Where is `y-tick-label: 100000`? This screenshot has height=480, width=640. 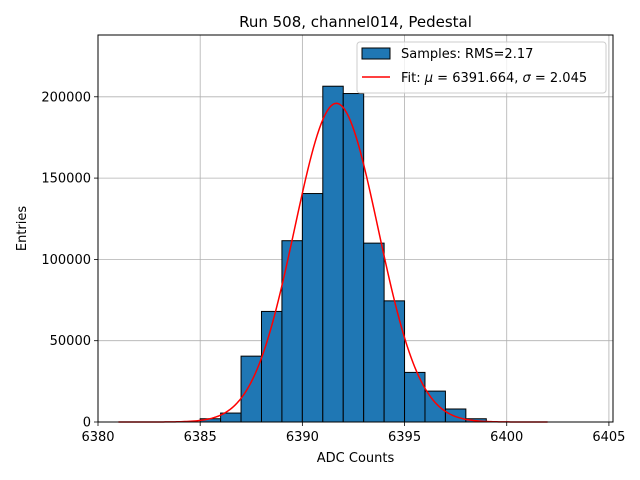 y-tick-label: 100000 is located at coordinates (66, 260).